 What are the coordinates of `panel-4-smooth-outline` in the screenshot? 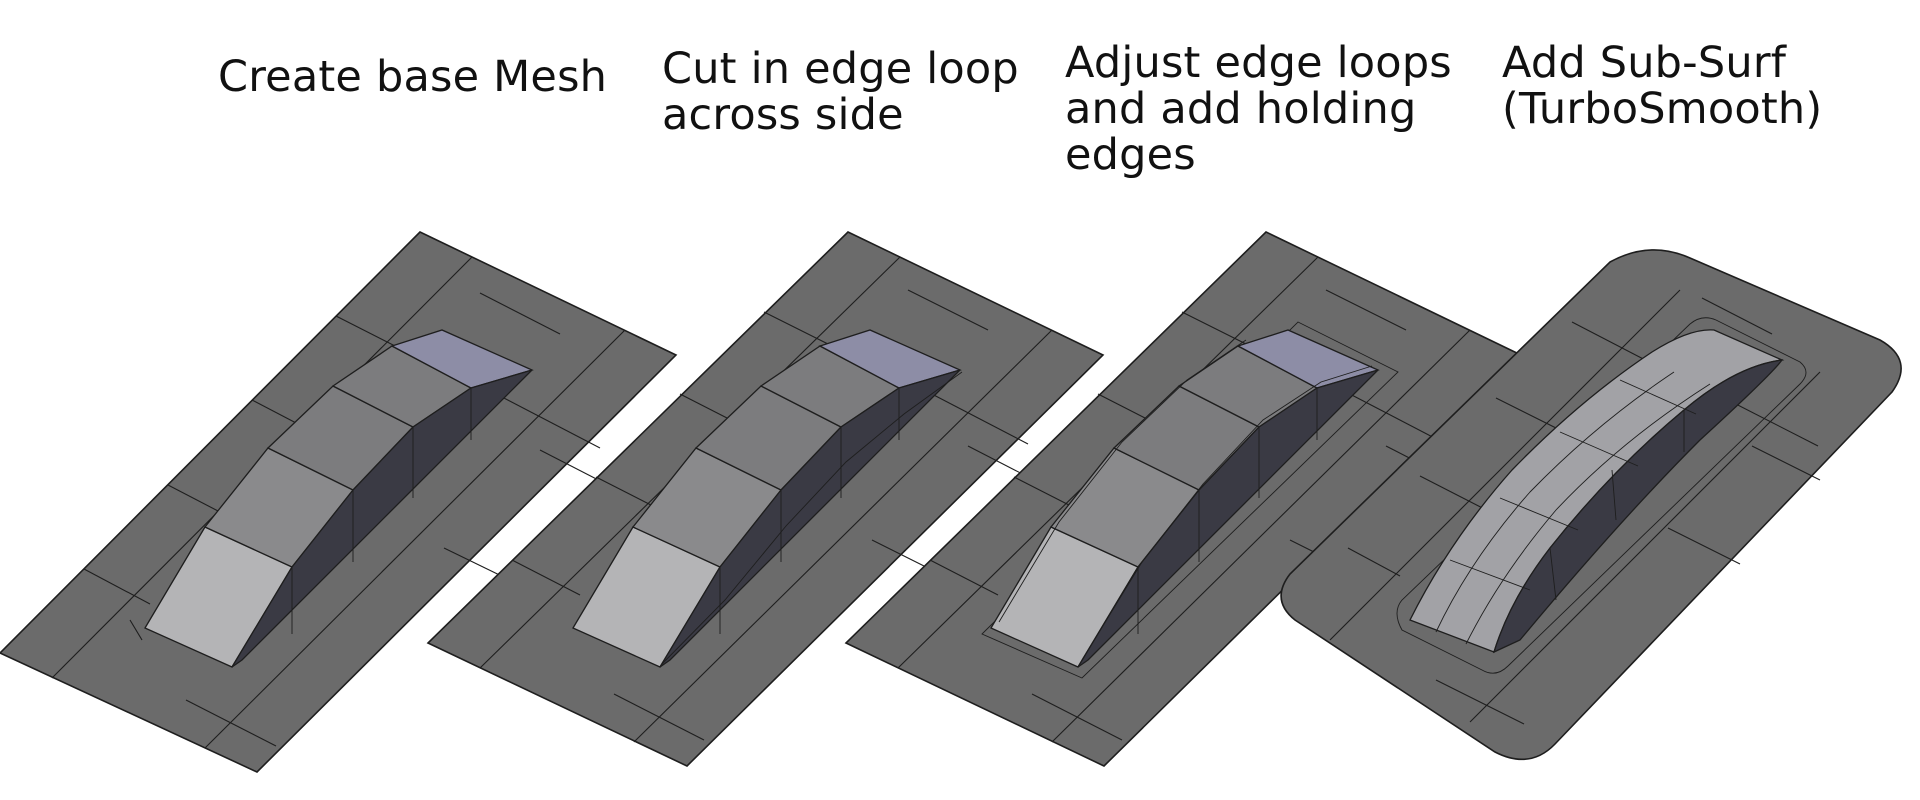 It's located at (1601, 495).